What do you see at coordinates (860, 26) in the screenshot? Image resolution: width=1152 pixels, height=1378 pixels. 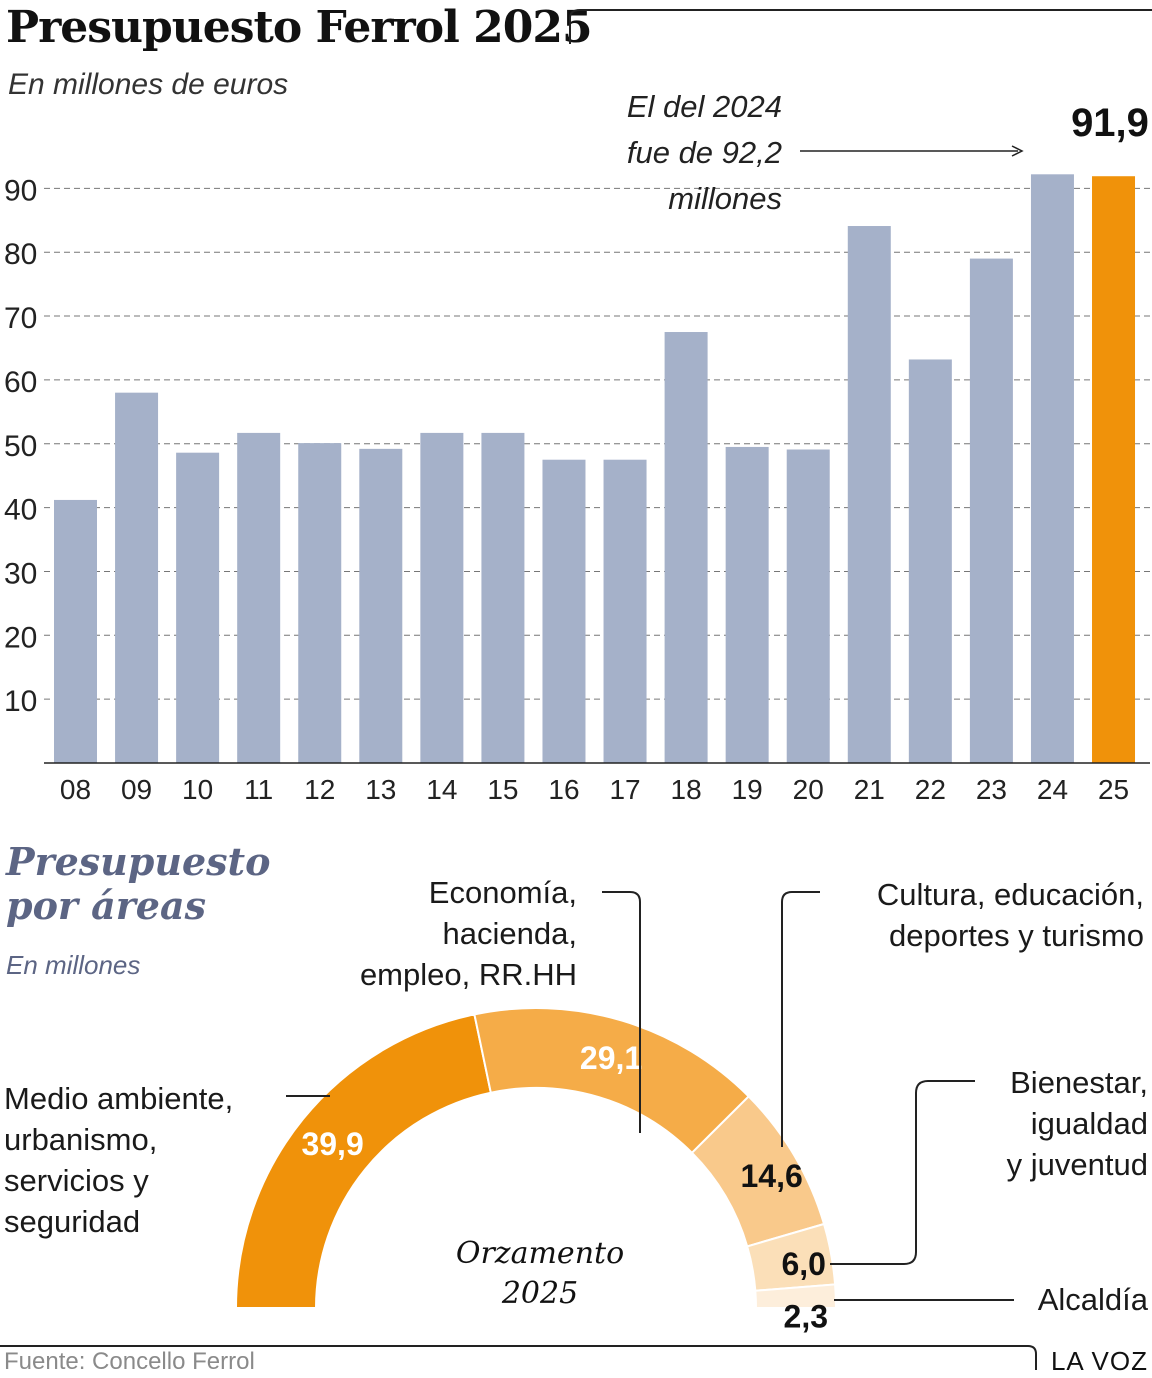 I see `title-bracket` at bounding box center [860, 26].